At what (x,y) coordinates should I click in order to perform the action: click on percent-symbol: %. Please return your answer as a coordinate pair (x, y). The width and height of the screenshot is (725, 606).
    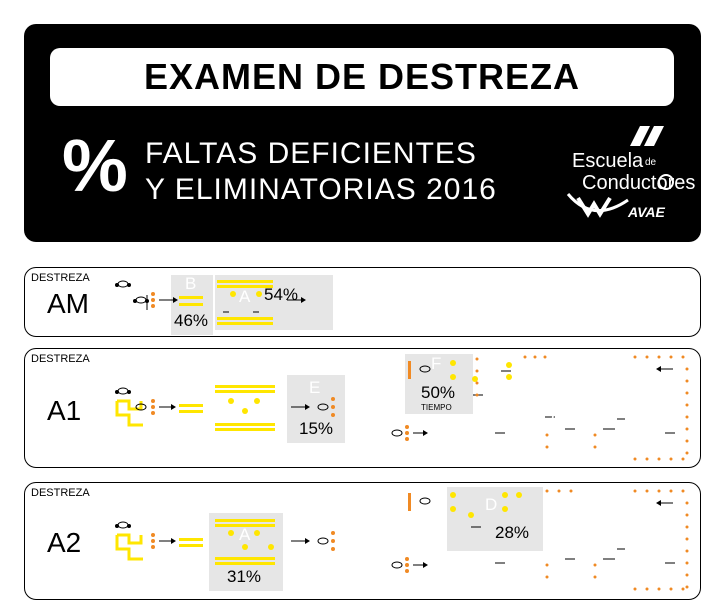
    Looking at the image, I should click on (95, 165).